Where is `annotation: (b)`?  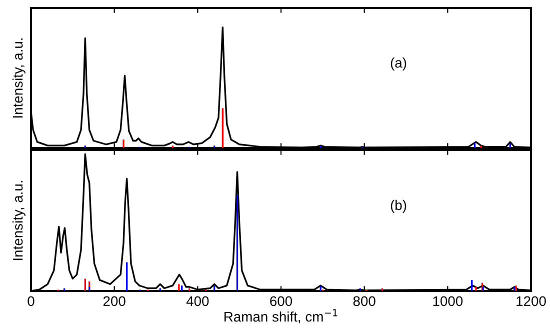 annotation: (b) is located at coordinates (398, 206).